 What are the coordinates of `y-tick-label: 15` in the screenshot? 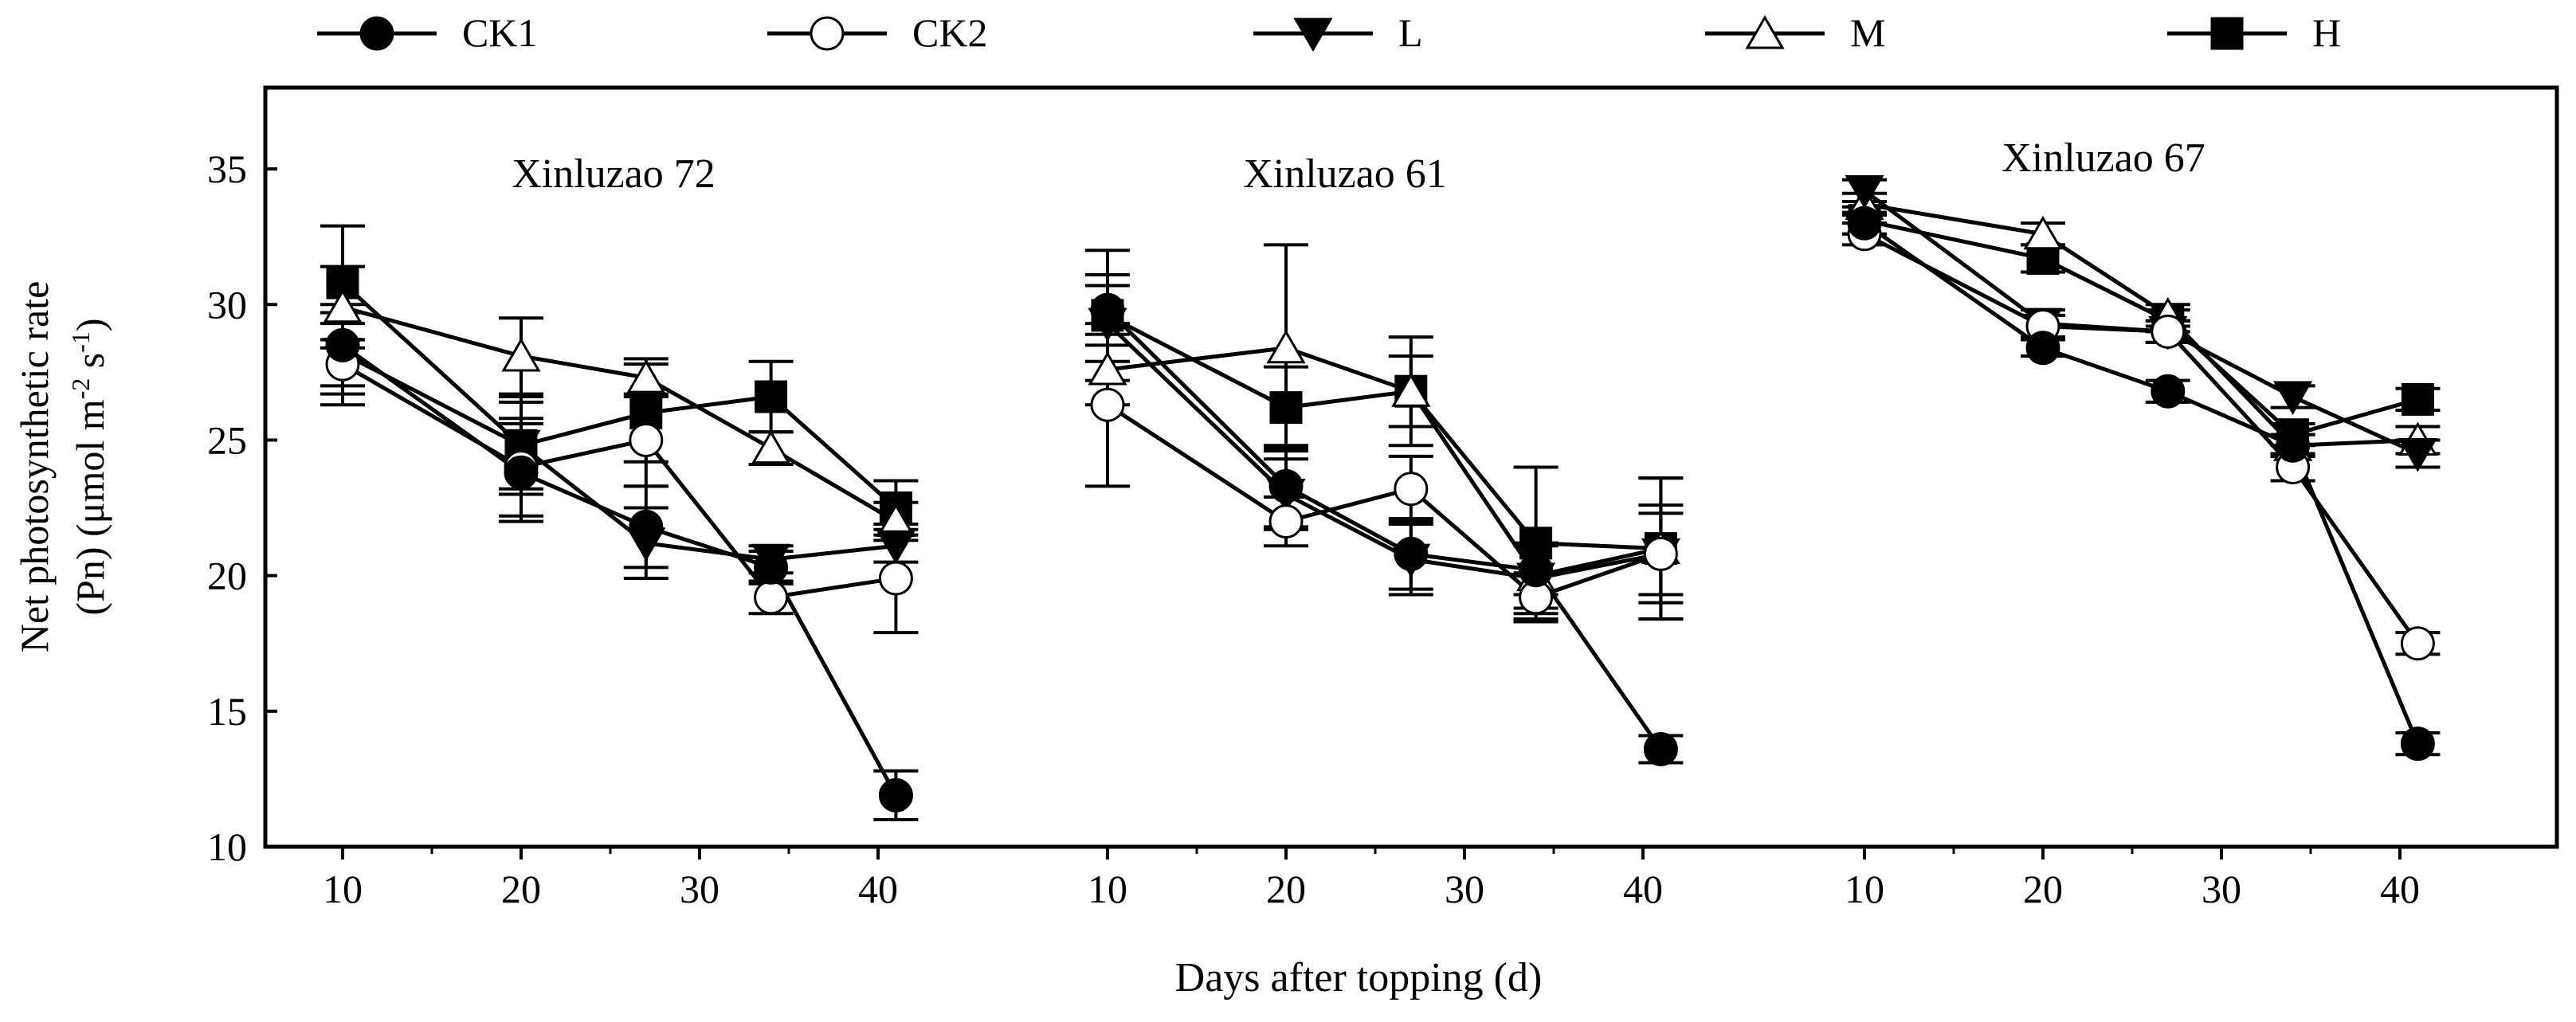 It's located at (227, 711).